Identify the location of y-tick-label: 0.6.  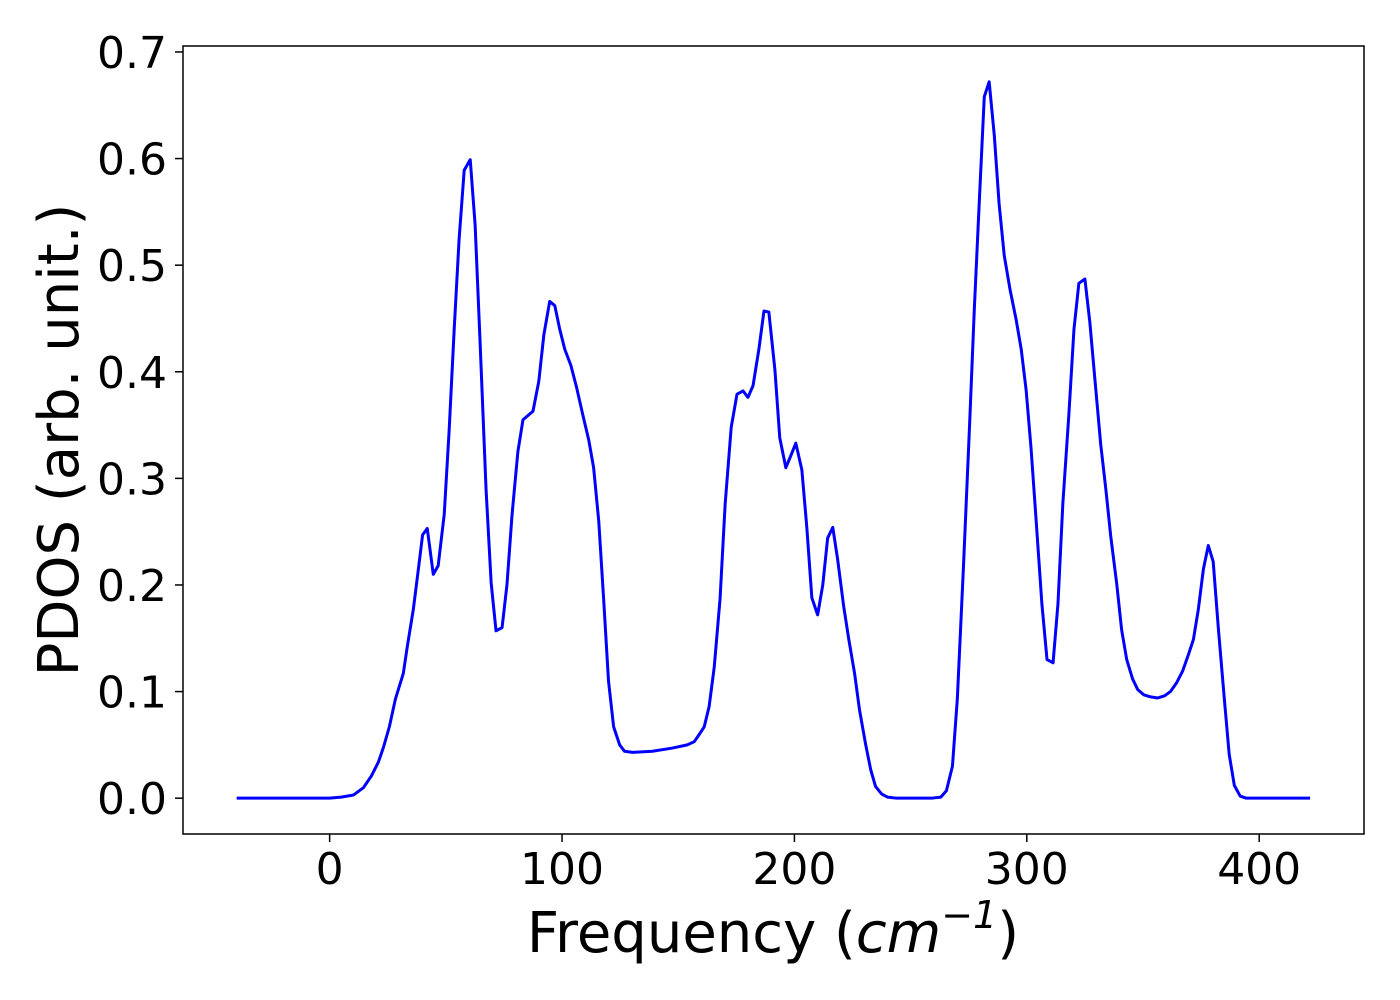
(132, 160).